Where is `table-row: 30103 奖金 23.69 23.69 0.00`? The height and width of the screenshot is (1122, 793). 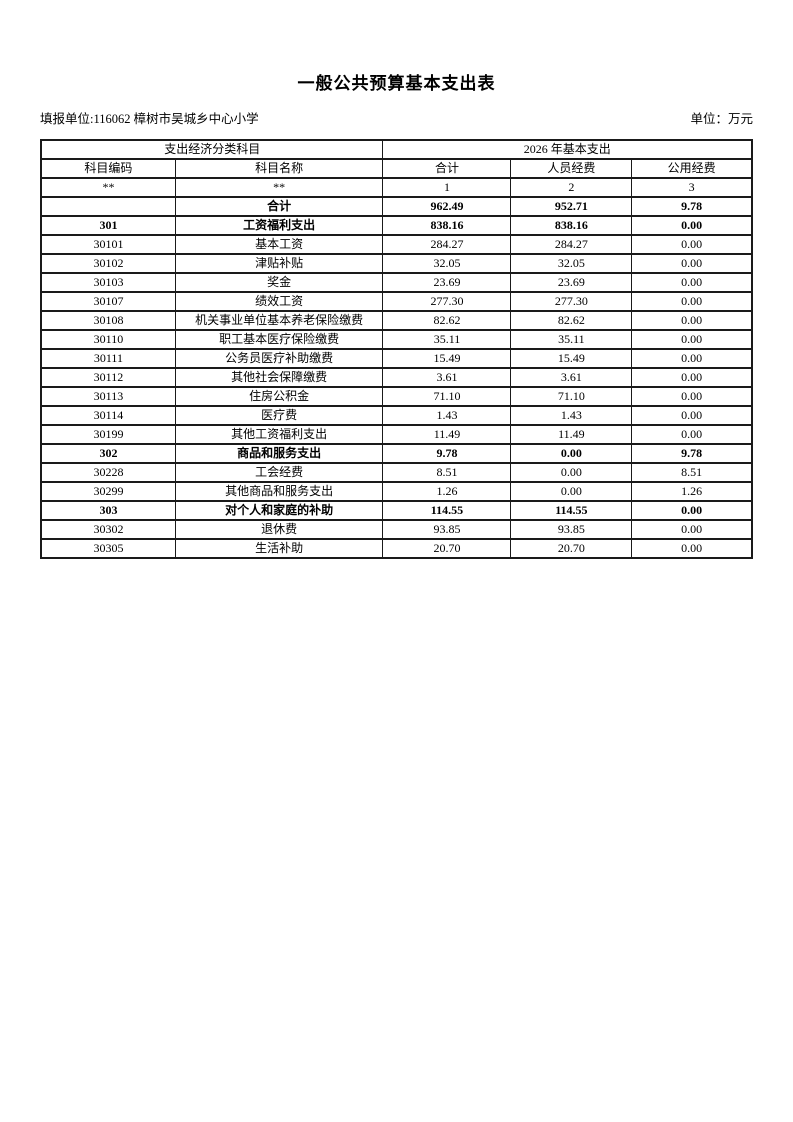
table-row: 30103 奖金 23.69 23.69 0.00 is located at coordinates (396, 282).